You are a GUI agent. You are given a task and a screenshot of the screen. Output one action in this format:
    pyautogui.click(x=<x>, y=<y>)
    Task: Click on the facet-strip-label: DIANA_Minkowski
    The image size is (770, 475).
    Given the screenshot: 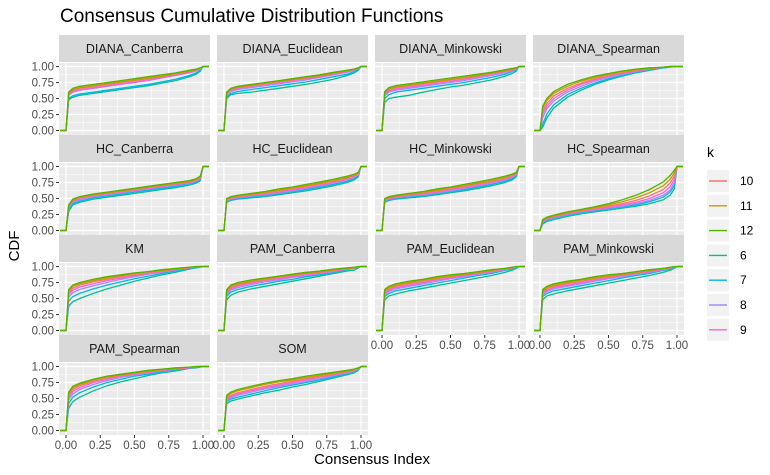 What is the action you would take?
    pyautogui.click(x=450, y=49)
    